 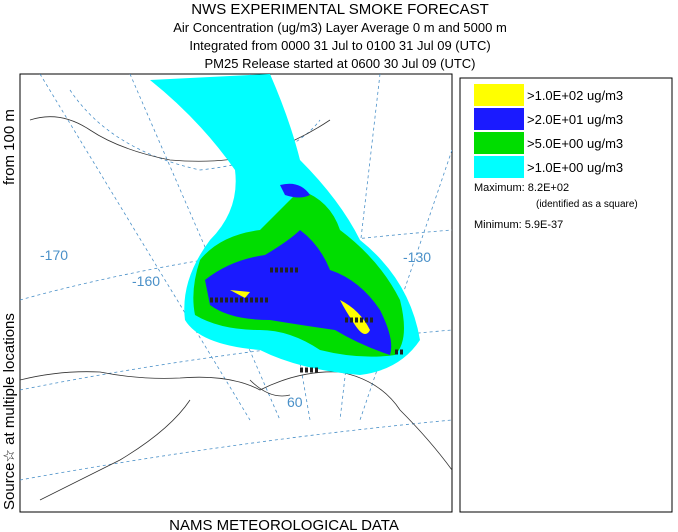 What do you see at coordinates (146, 281) in the screenshot?
I see `longitude-label: -160` at bounding box center [146, 281].